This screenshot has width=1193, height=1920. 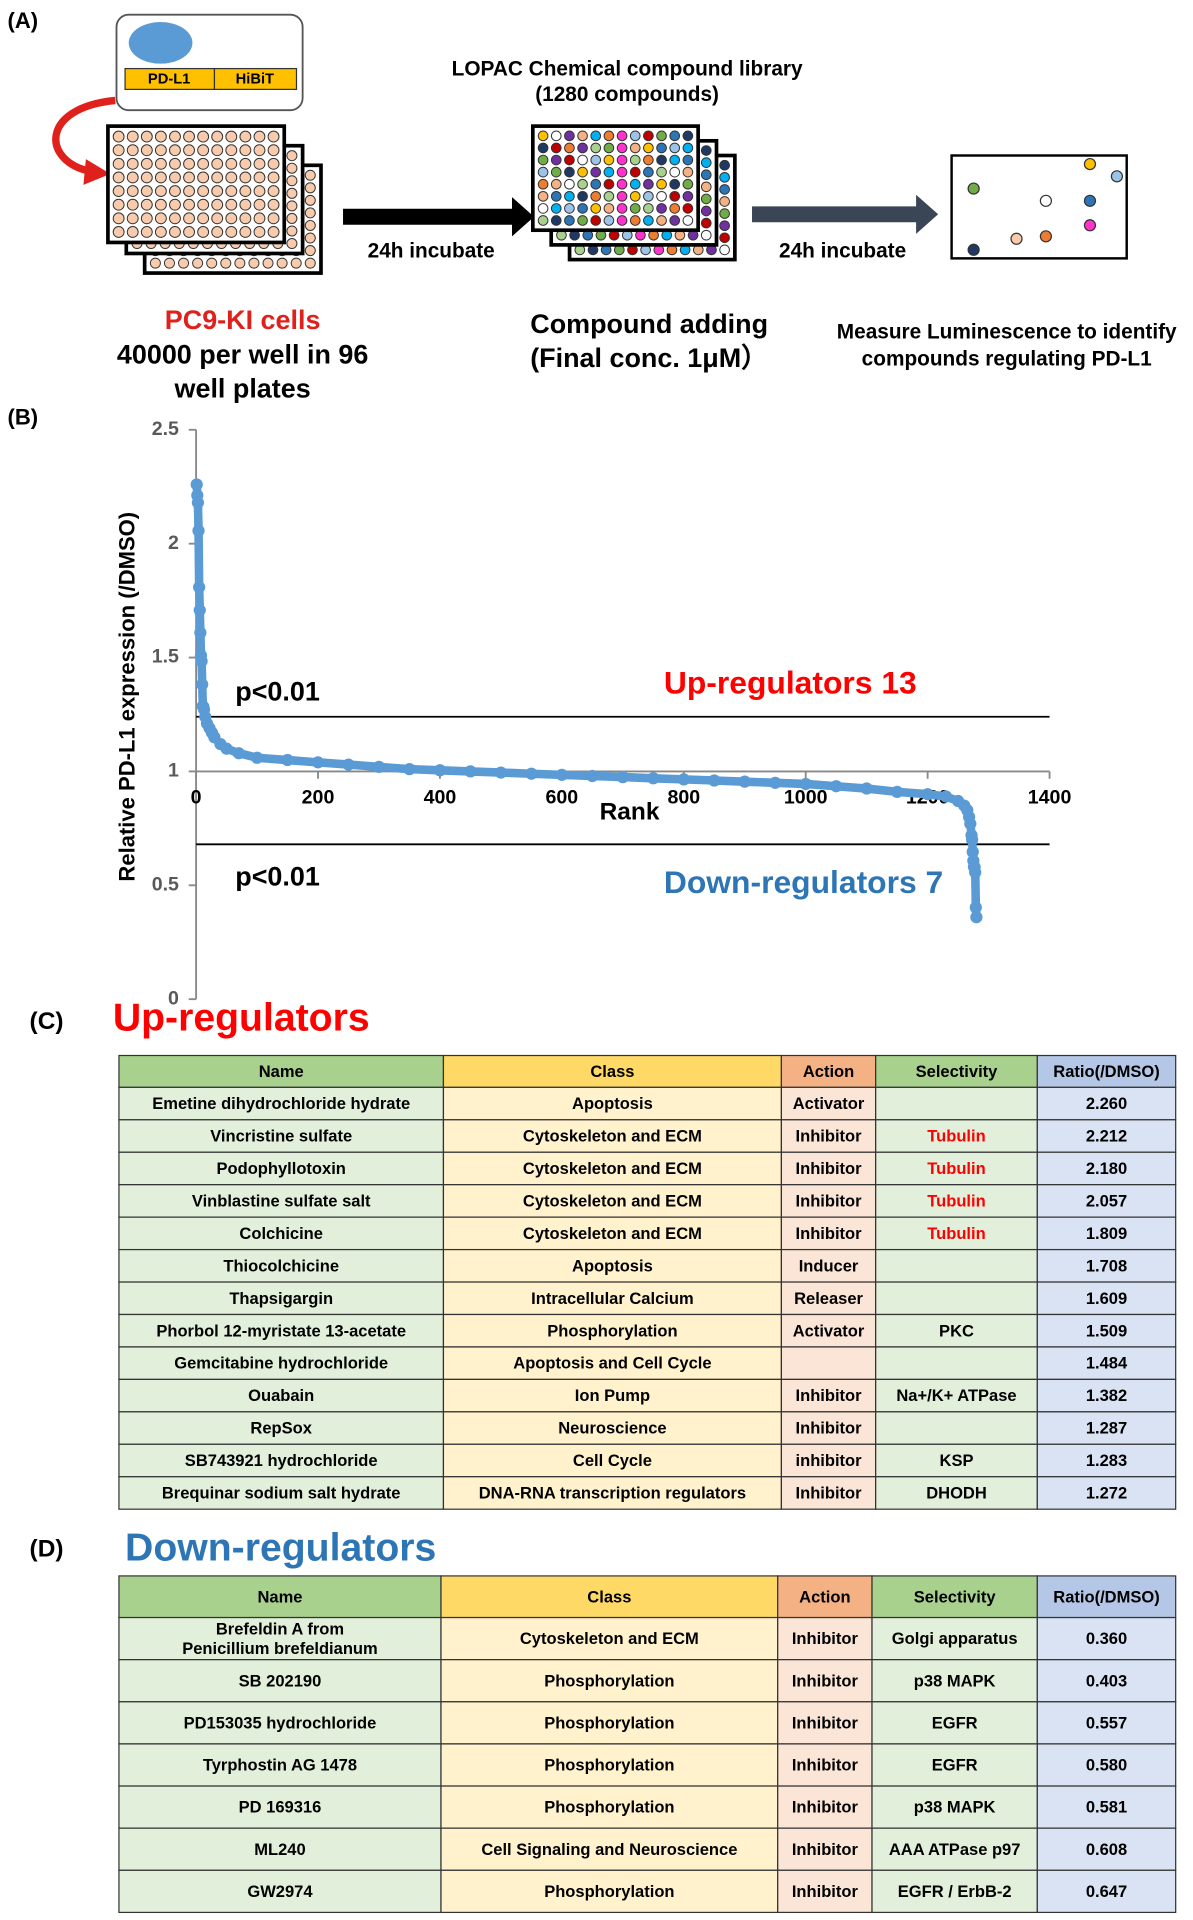 What do you see at coordinates (1106, 1765) in the screenshot?
I see `cell-text: 0.580` at bounding box center [1106, 1765].